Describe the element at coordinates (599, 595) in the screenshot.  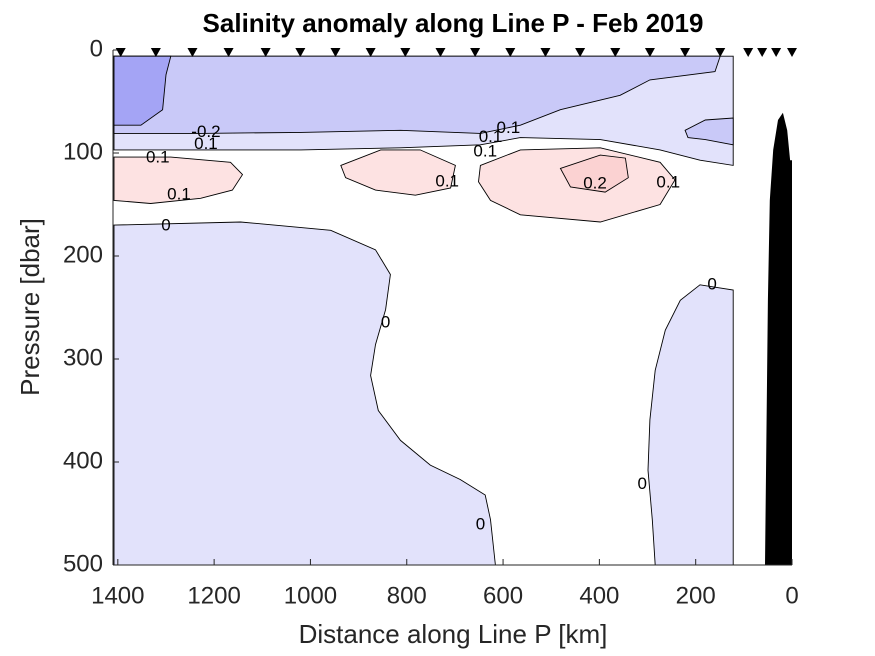
I see `x-tick-label: 400` at that location.